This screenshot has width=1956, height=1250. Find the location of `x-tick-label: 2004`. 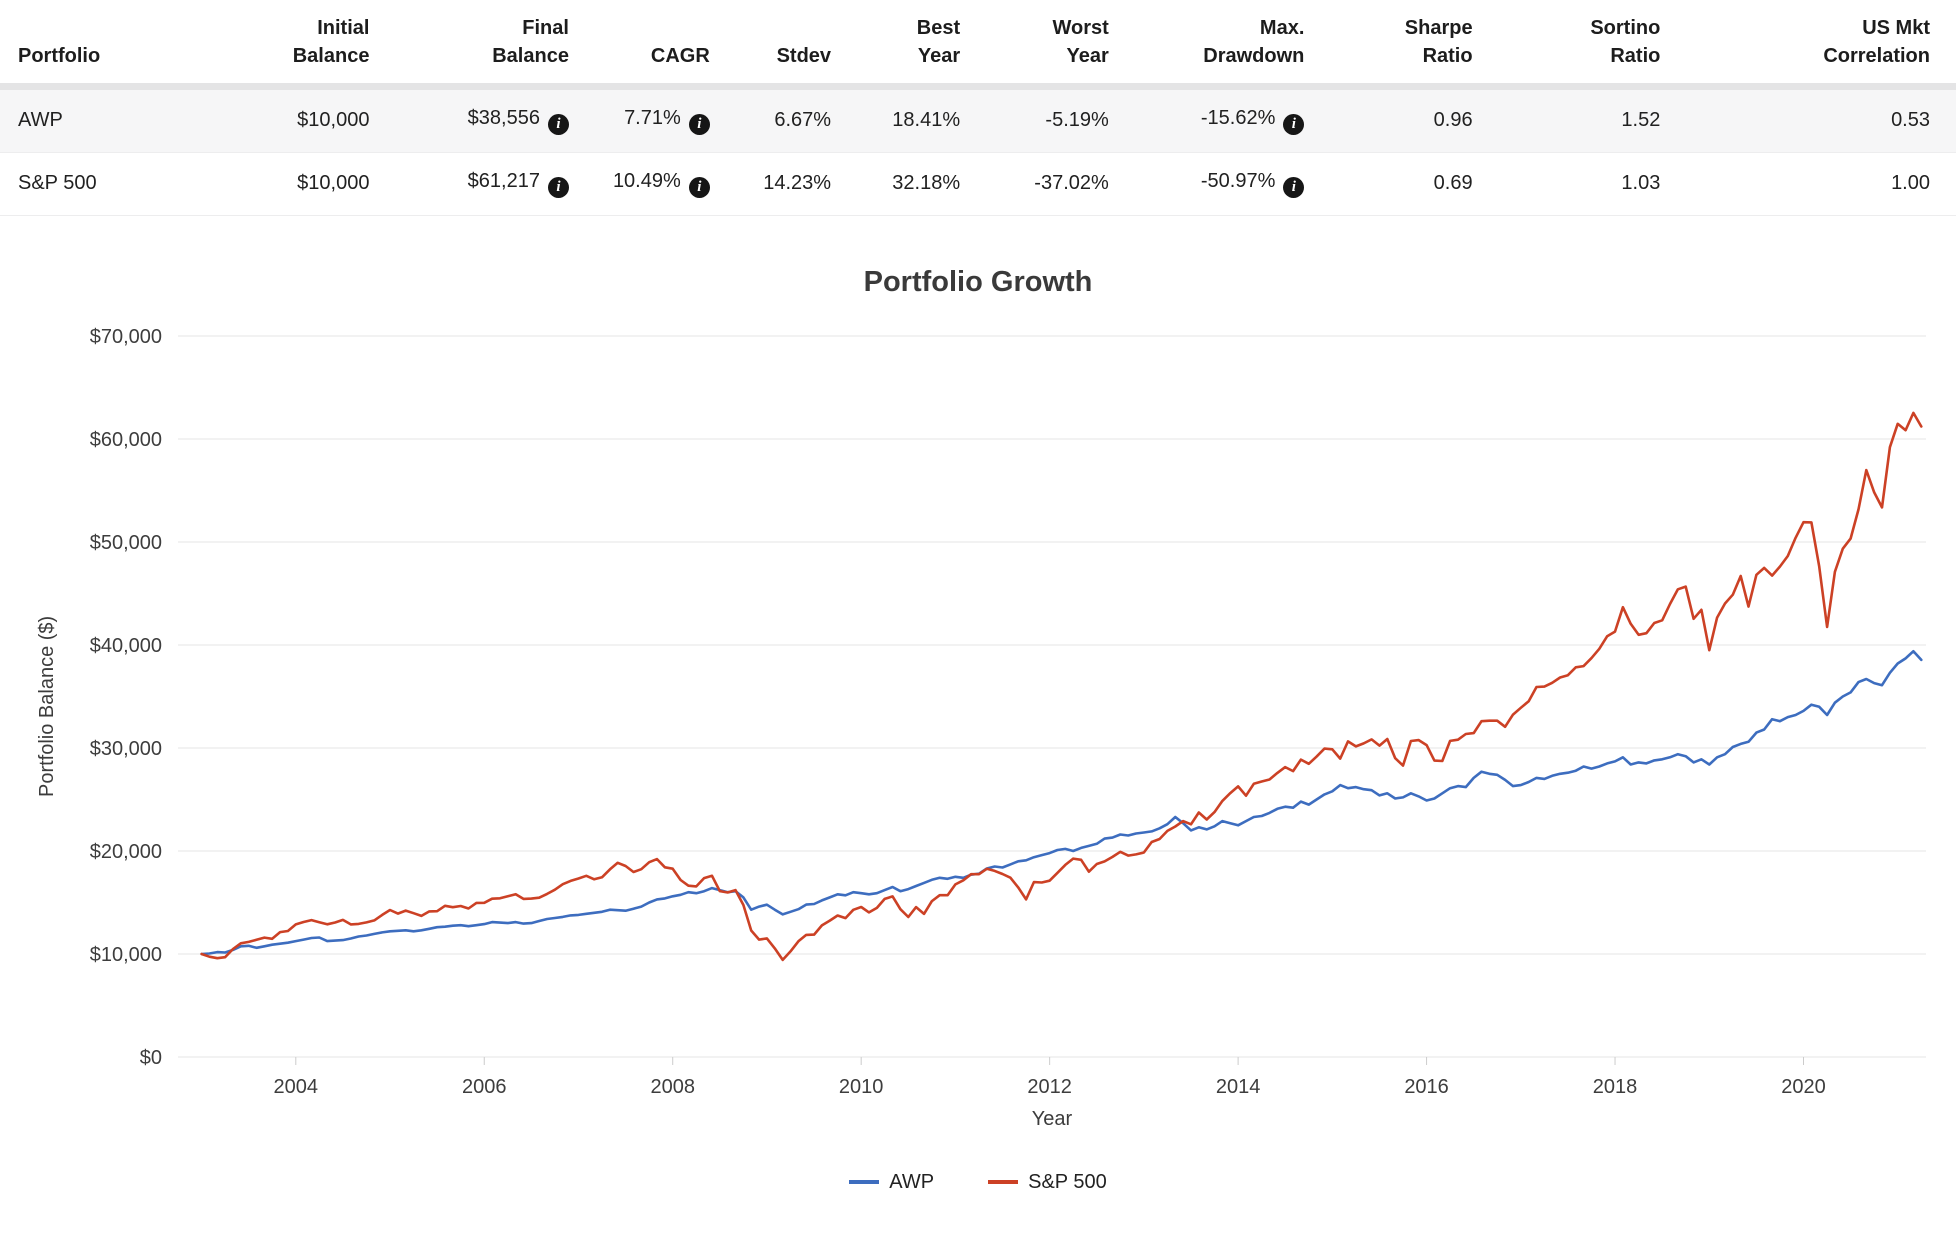

x-tick-label: 2004 is located at coordinates (296, 1087).